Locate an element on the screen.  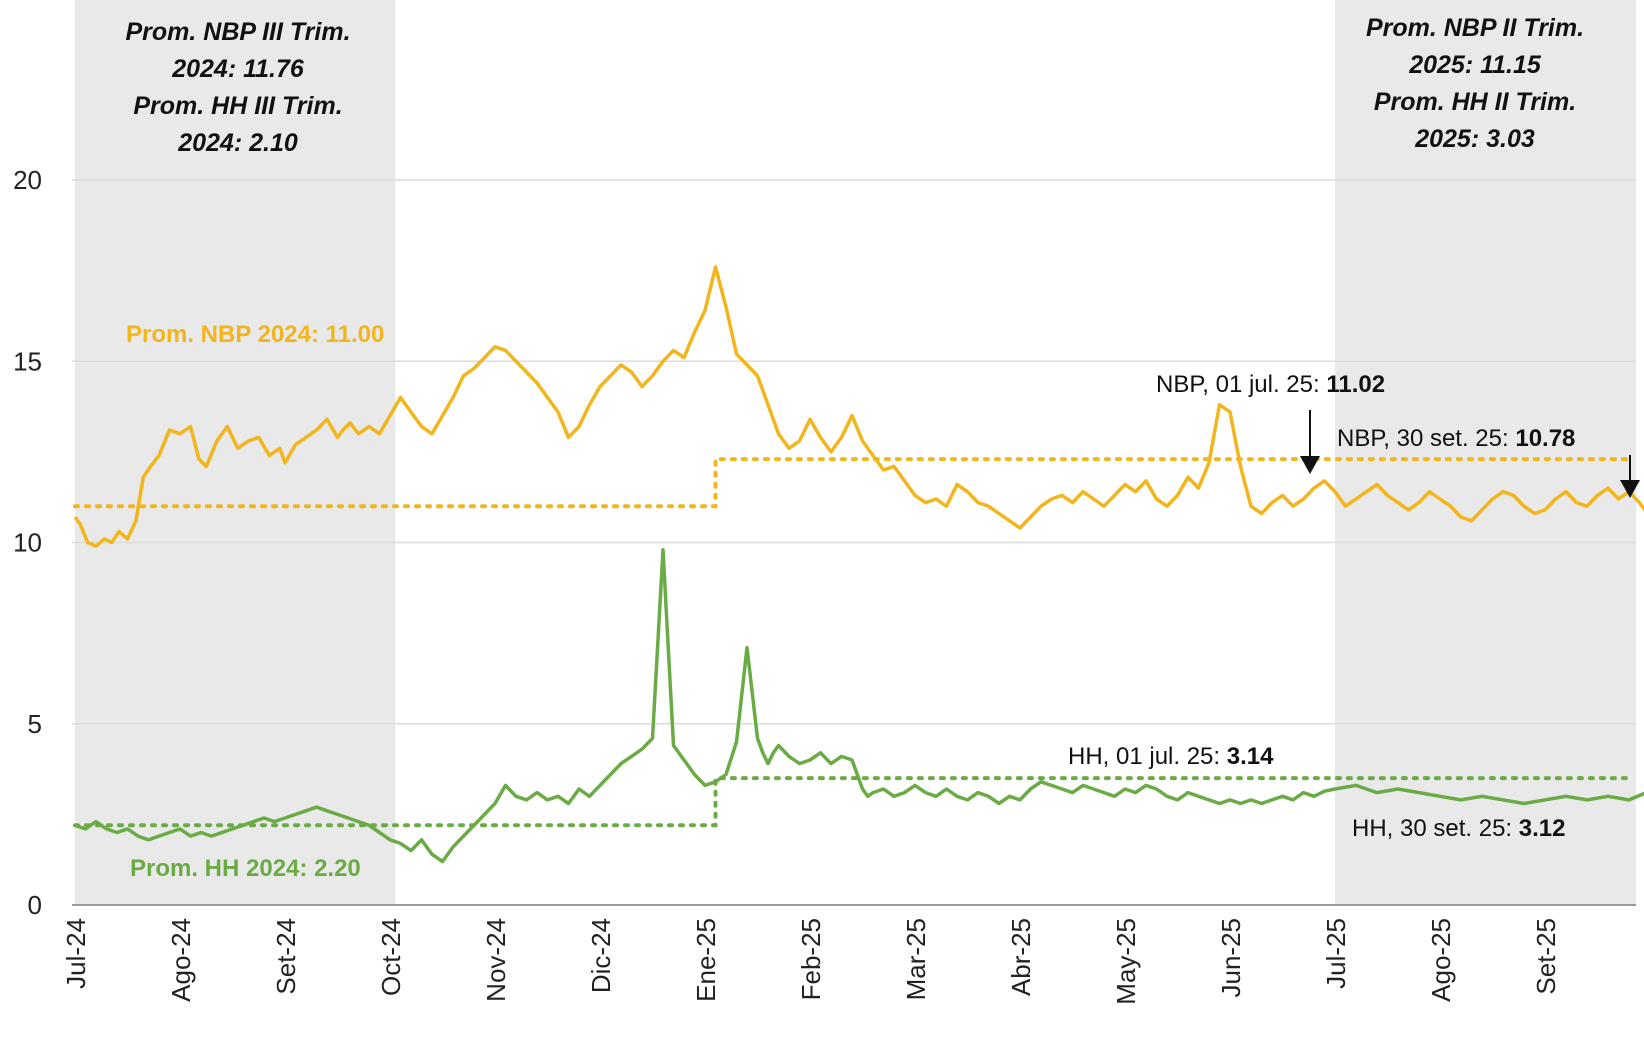
x-tick-label: Abr-25 is located at coordinates (1021, 957).